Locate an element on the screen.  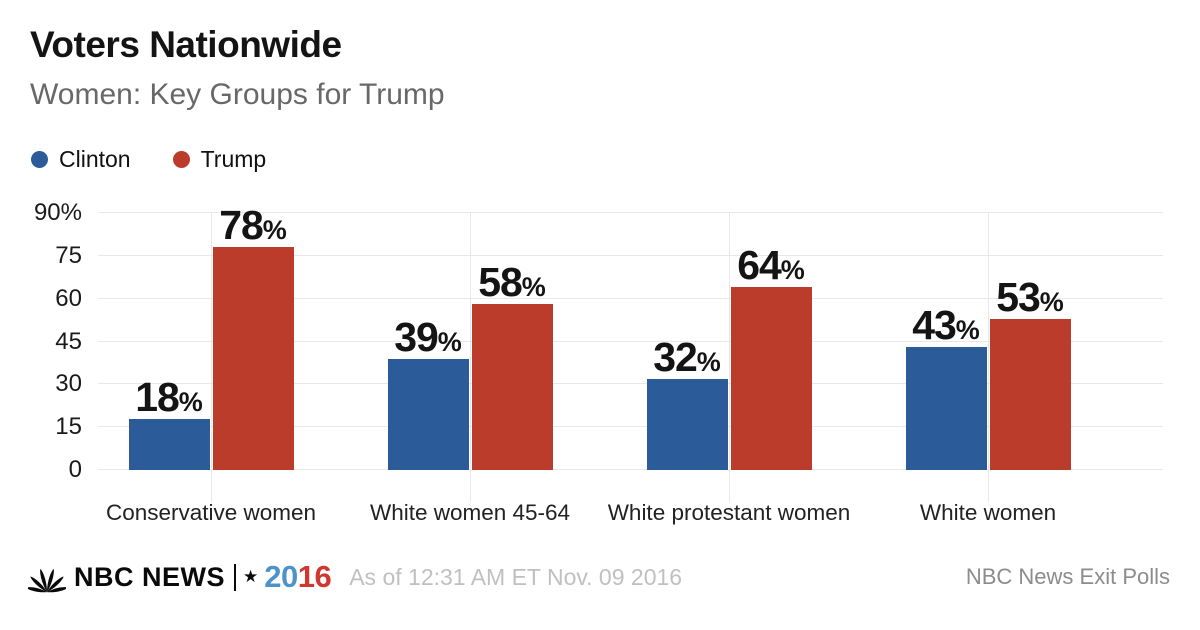
category-label-4: White women is located at coordinates (988, 512).